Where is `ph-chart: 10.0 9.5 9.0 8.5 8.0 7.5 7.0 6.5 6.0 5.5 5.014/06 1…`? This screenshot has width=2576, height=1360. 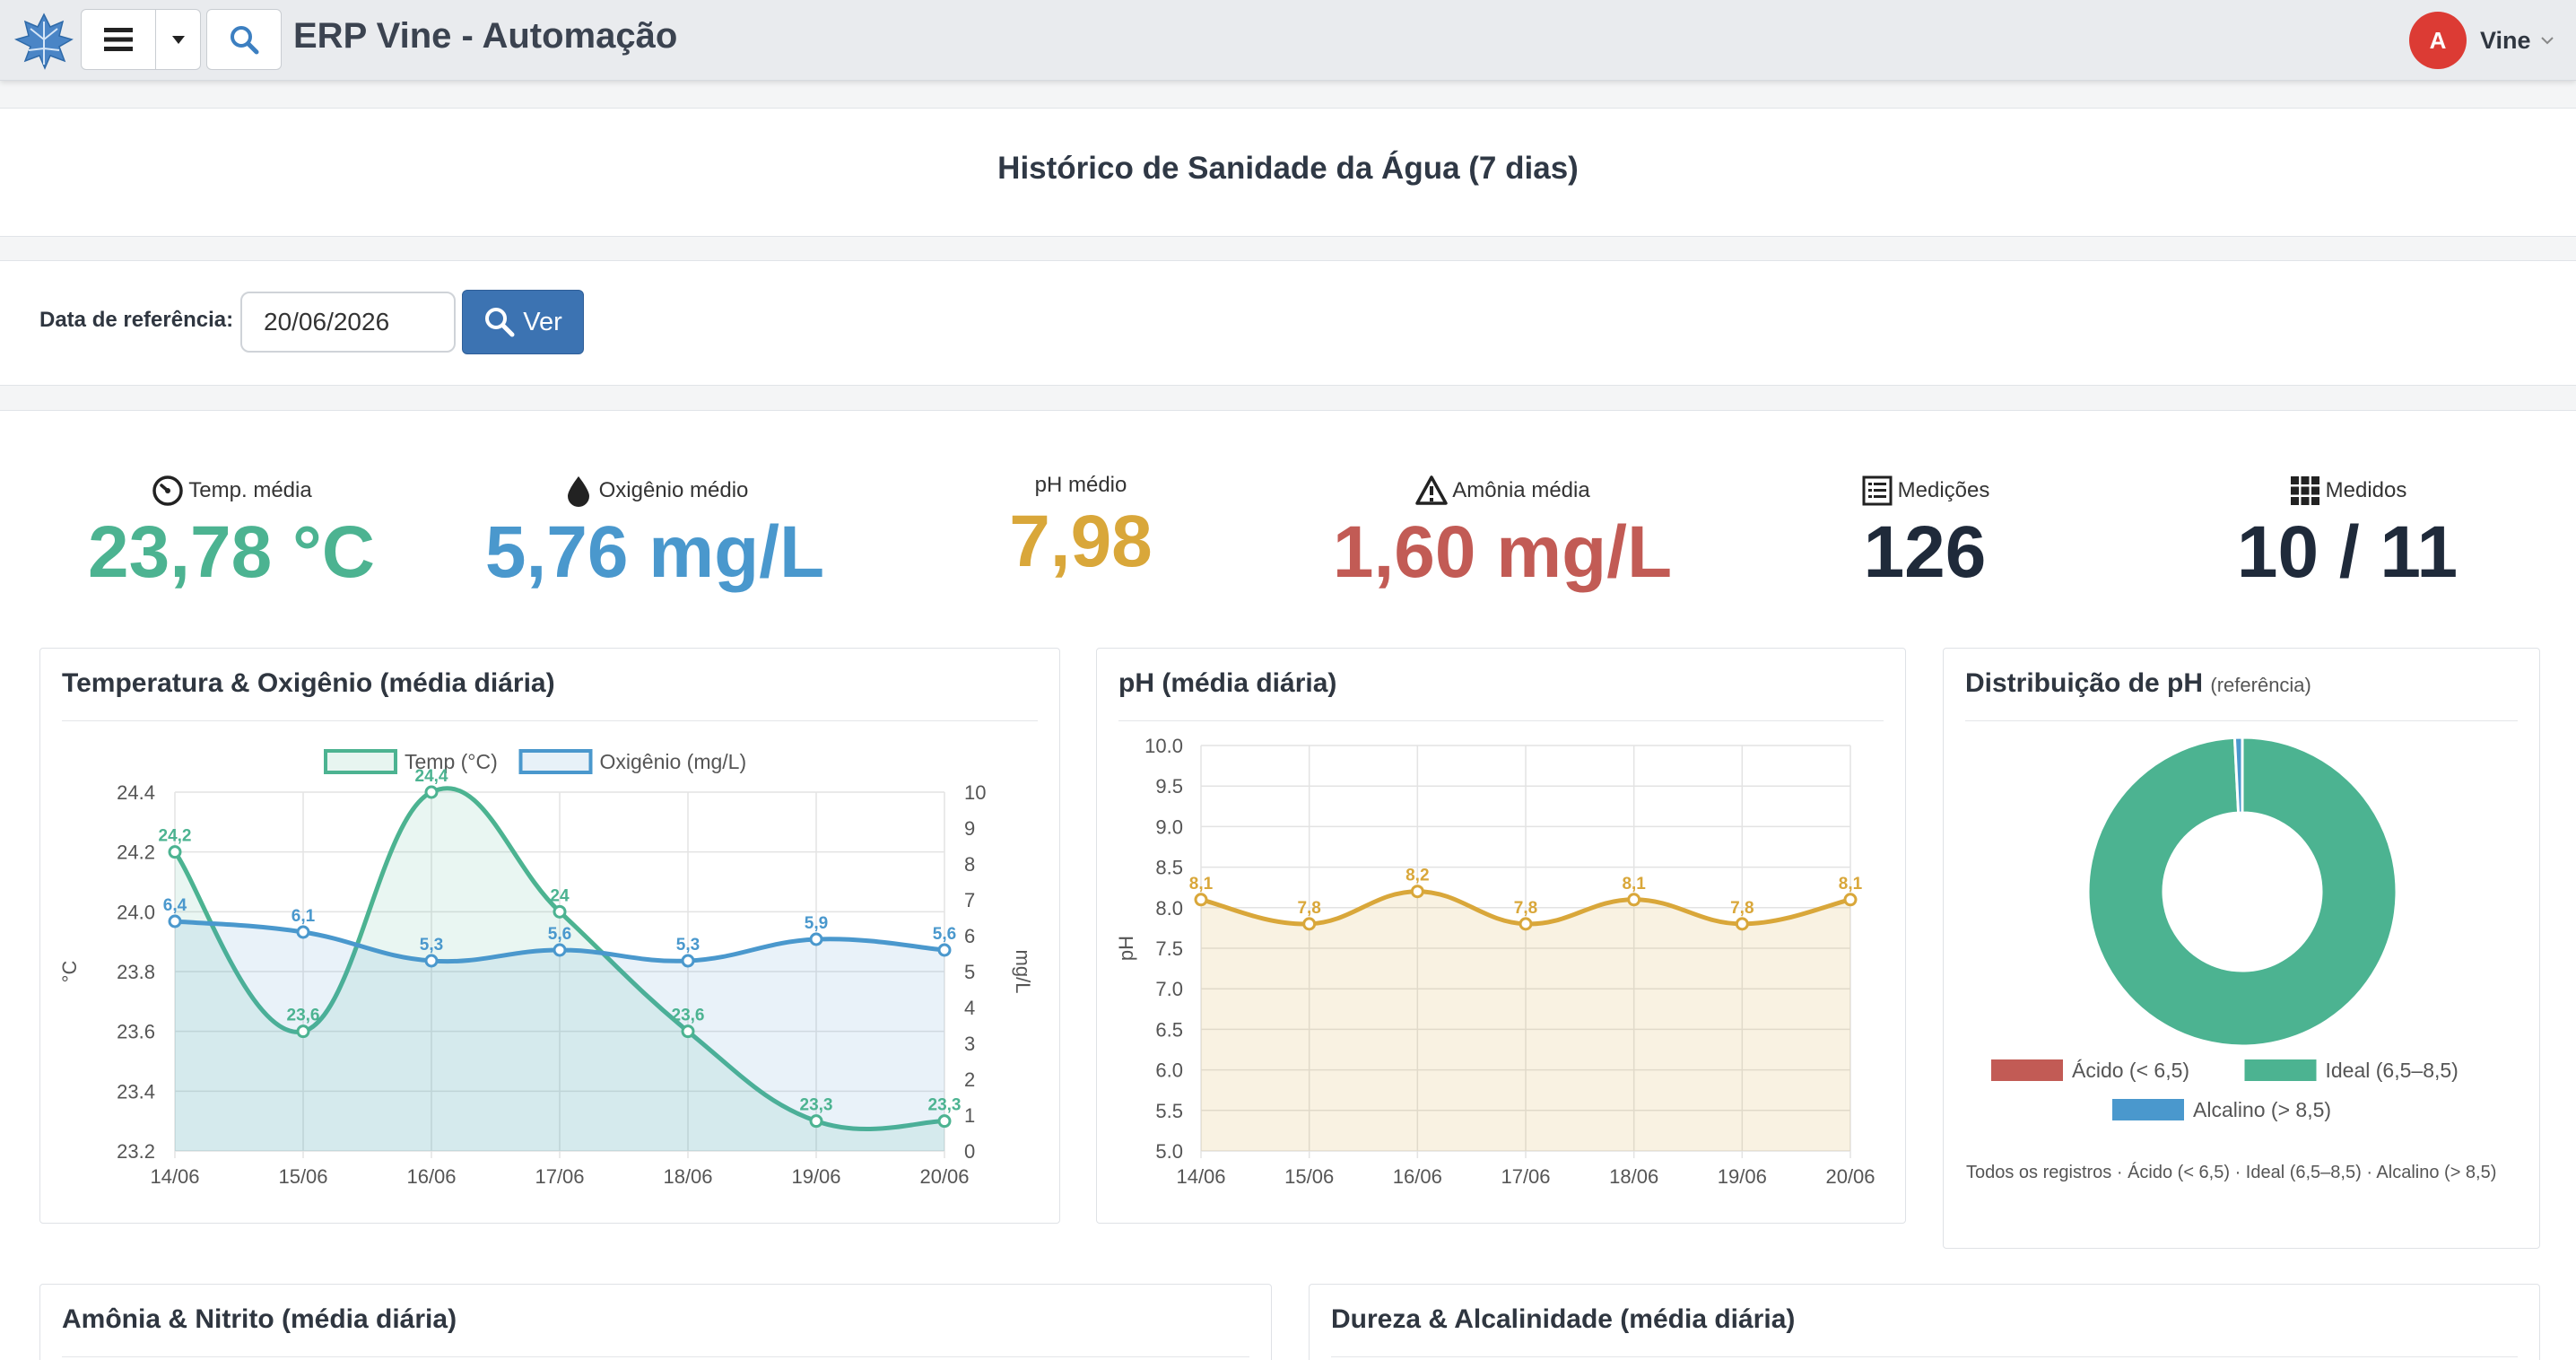
ph-chart: 10.0 9.5 9.0 8.5 8.0 7.5 7.0 6.5 6.0 5.5 5.014/06 1… is located at coordinates (1495, 962).